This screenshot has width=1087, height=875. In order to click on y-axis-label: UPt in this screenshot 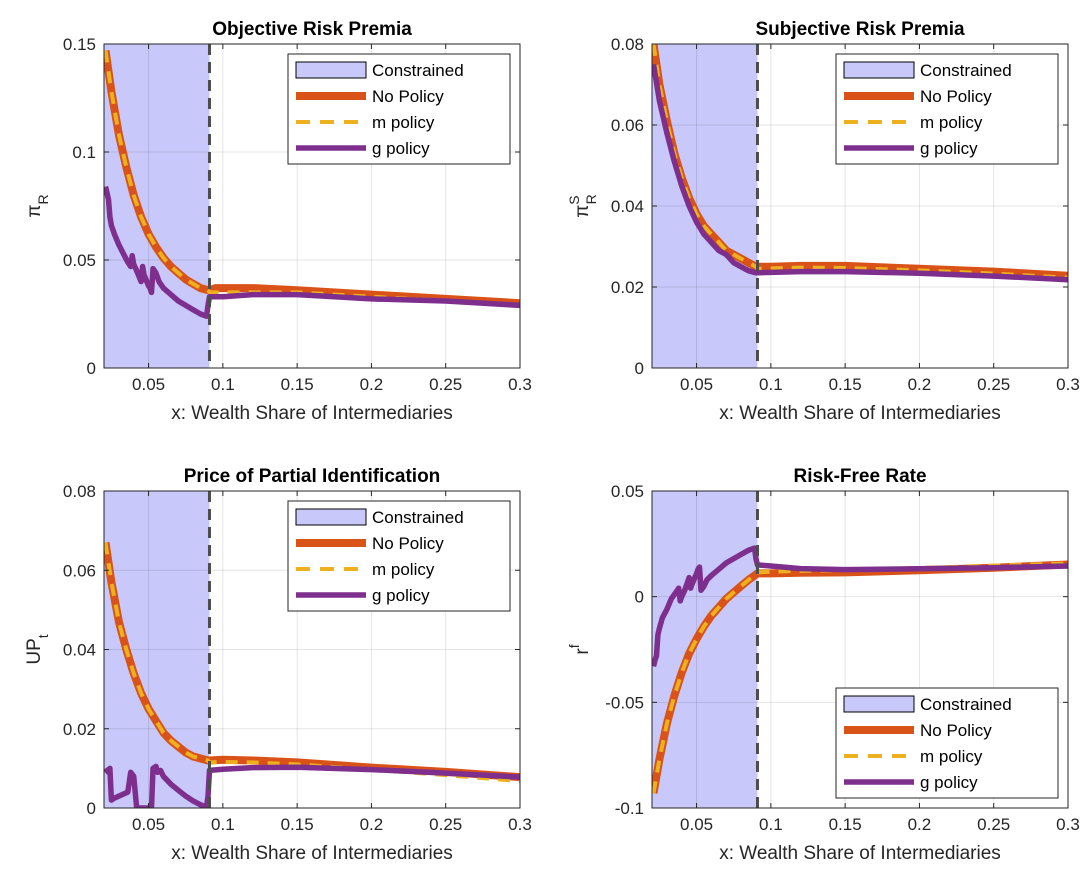, I will do `click(37, 649)`.